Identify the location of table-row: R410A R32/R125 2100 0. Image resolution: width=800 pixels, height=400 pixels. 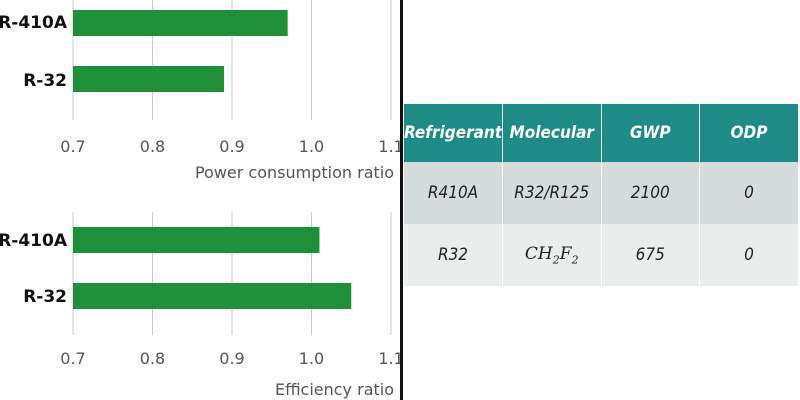
(601, 193).